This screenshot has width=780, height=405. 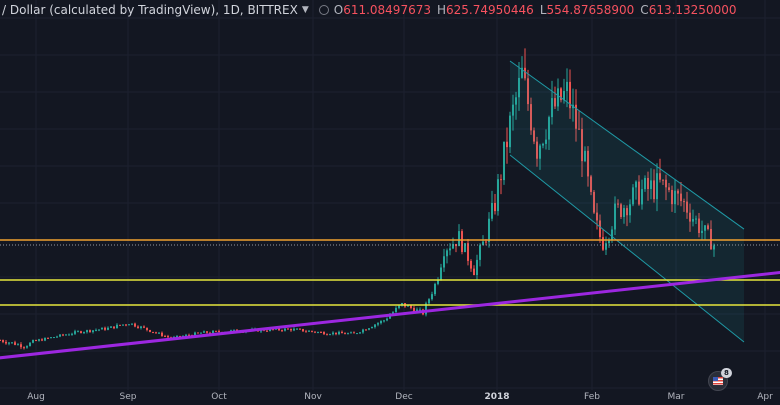 I want to click on low-label: L, so click(x=543, y=10).